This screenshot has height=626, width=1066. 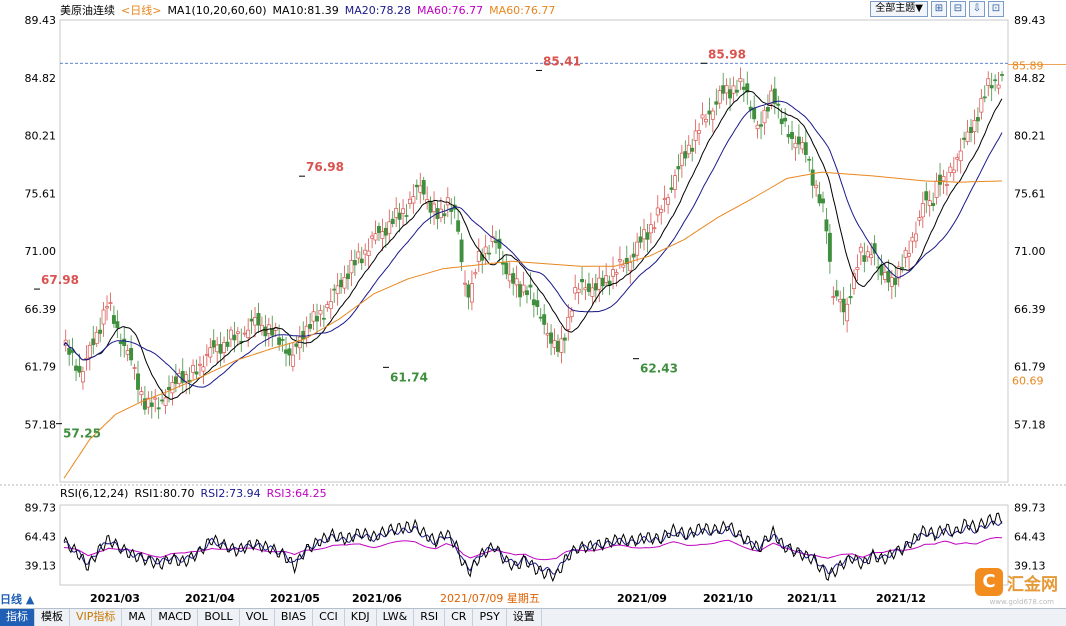 I want to click on y-tick-label-right: 61.79, so click(x=1030, y=367).